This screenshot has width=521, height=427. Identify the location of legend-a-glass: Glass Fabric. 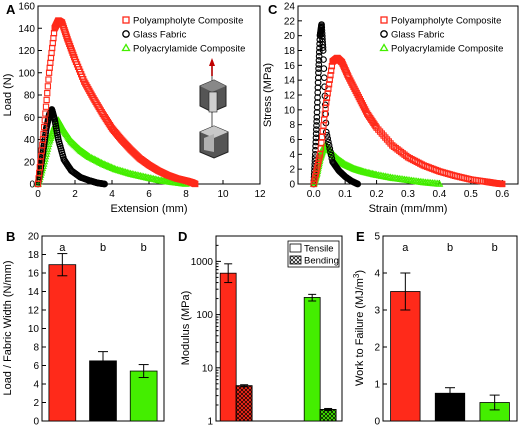
(160, 35).